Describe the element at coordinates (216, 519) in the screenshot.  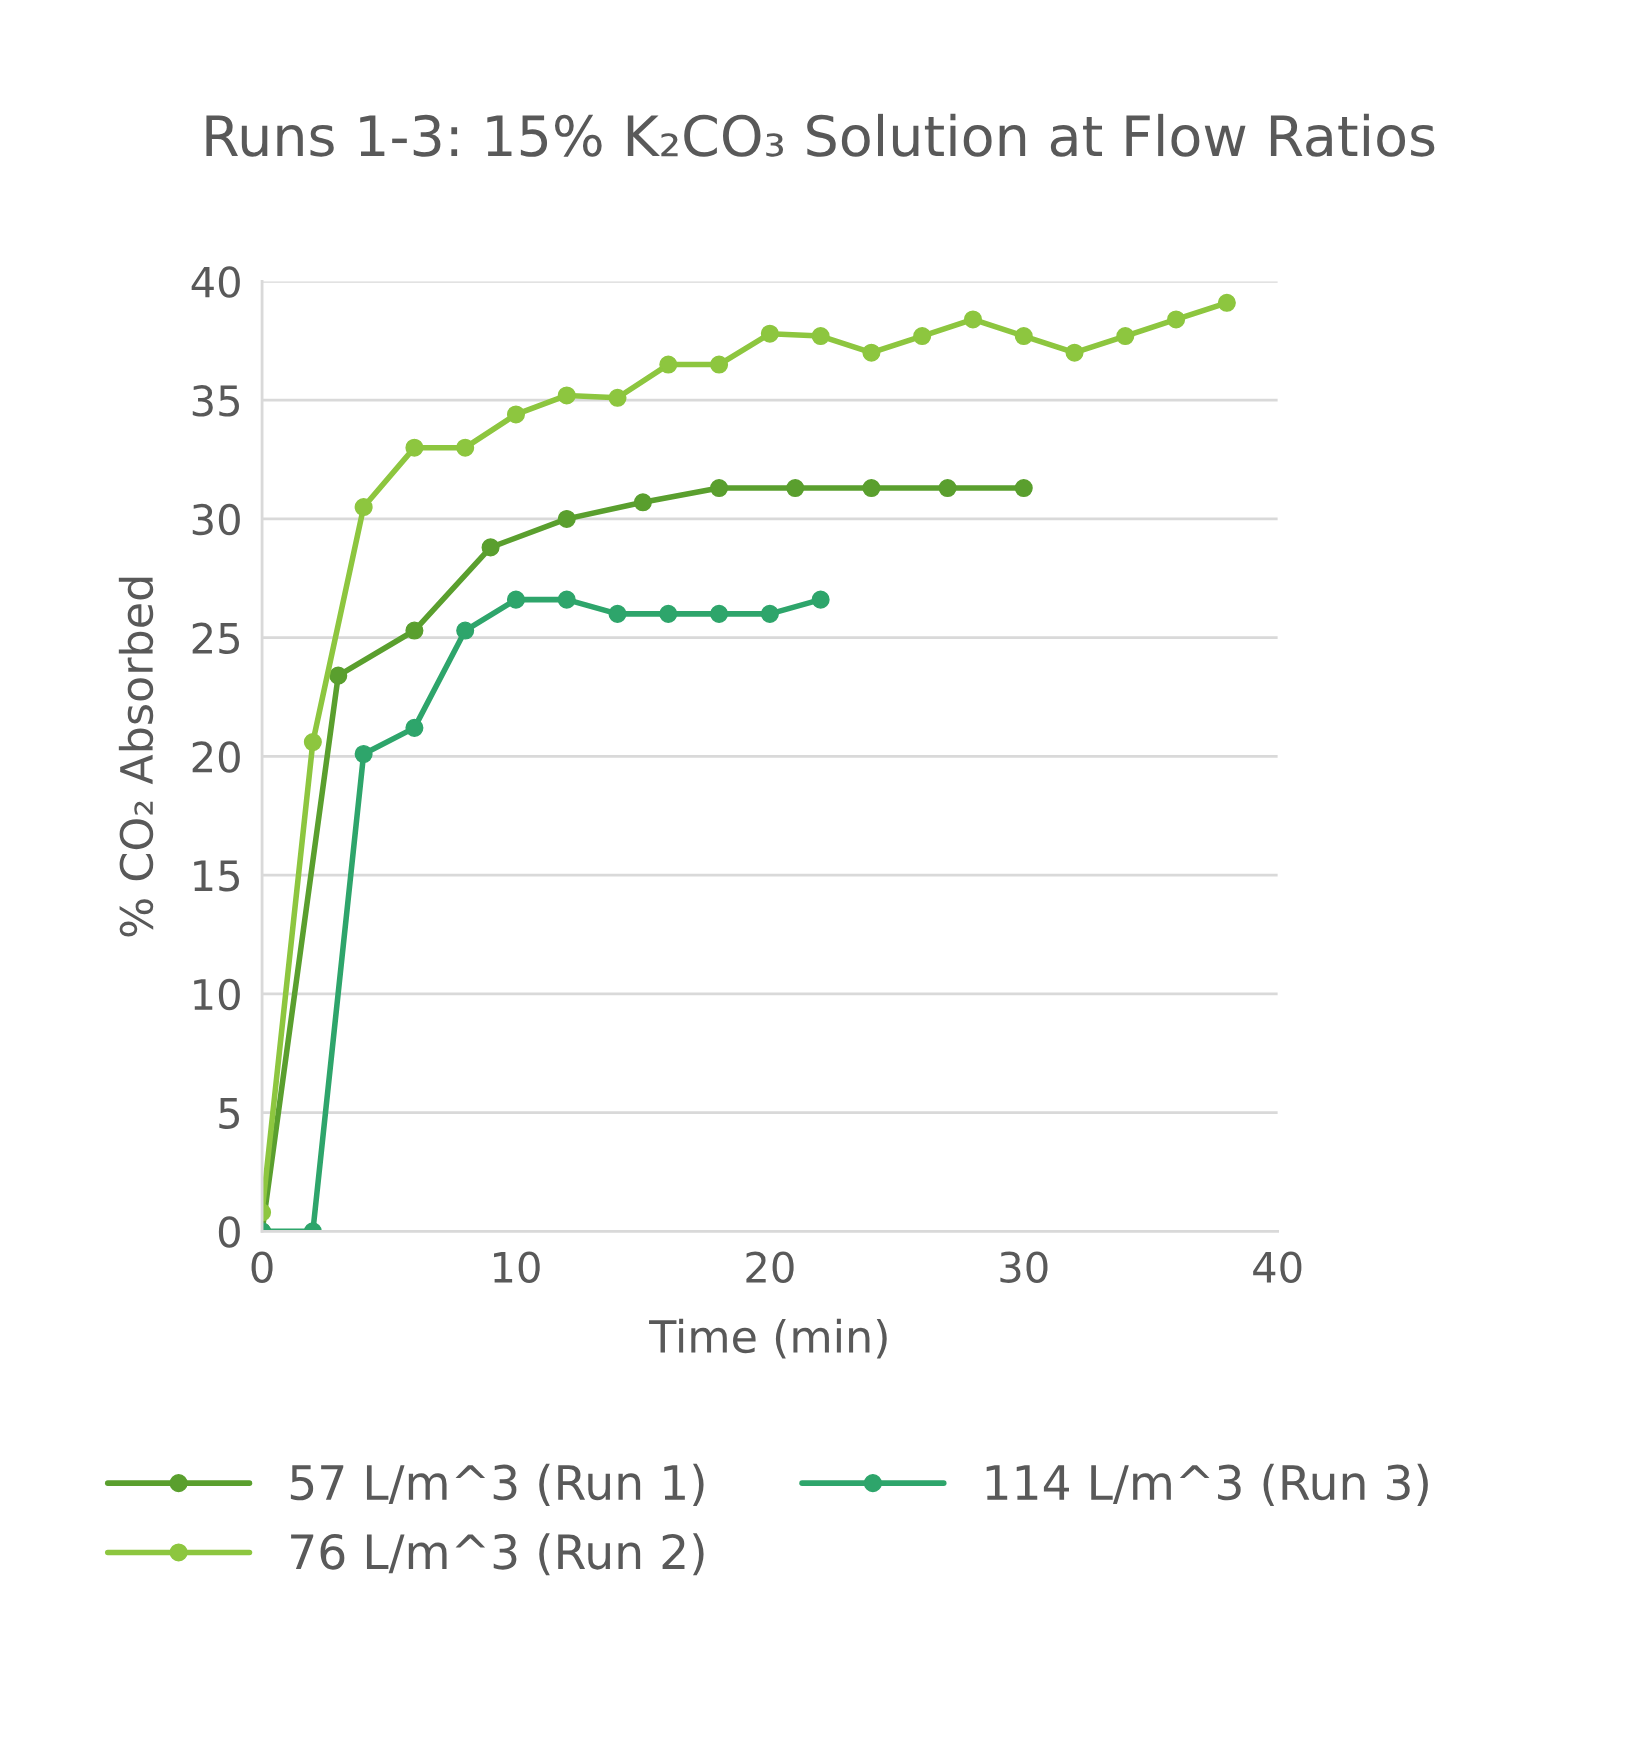
I see `y-tick-label: 30` at that location.